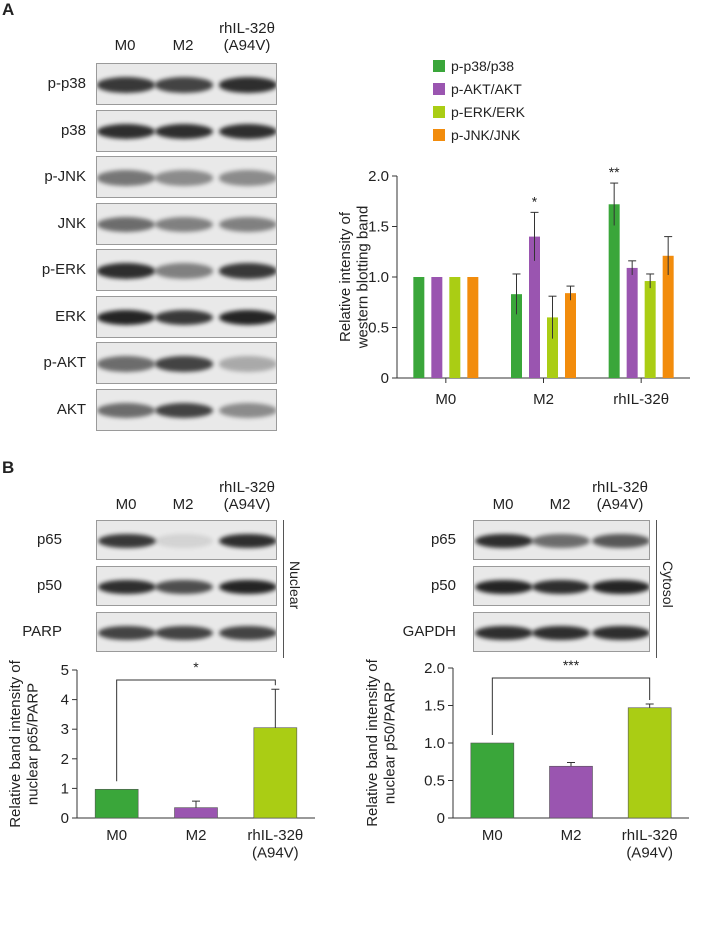  Describe the element at coordinates (295, 585) in the screenshot. I see `fraction-label: Nuclear` at that location.